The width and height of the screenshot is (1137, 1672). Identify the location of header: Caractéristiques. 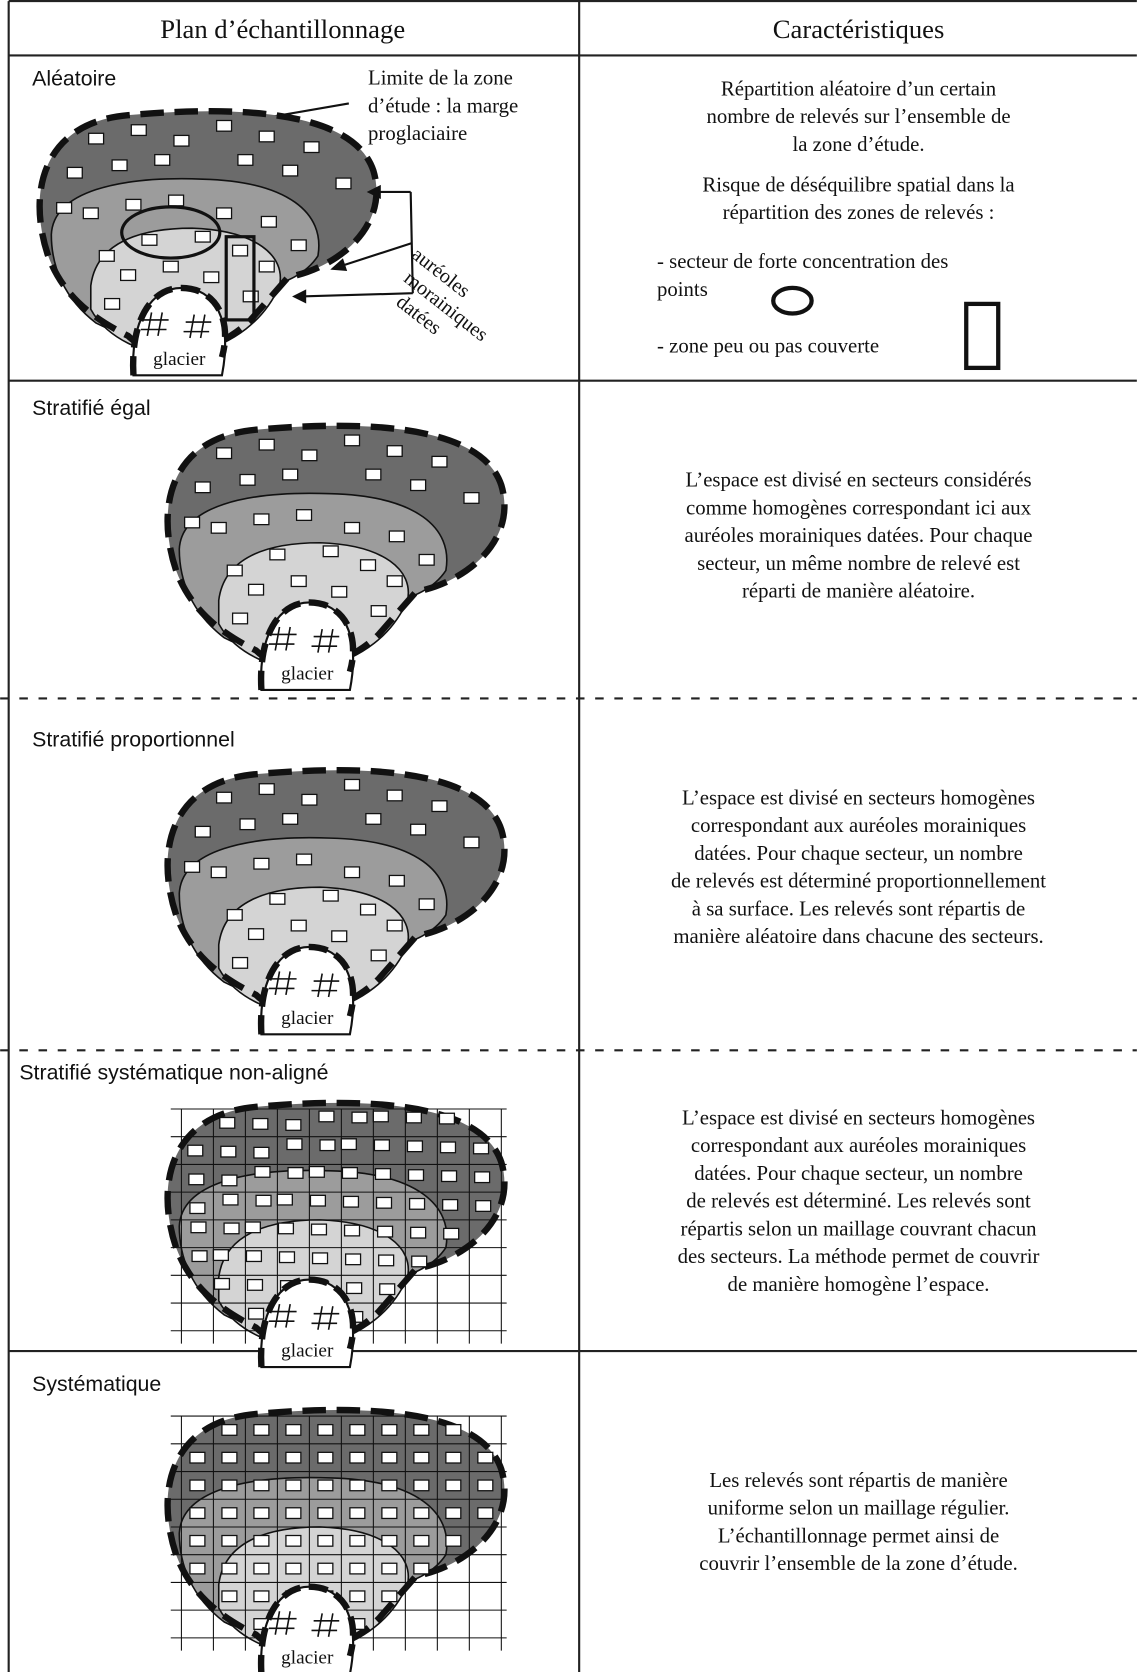
(859, 29).